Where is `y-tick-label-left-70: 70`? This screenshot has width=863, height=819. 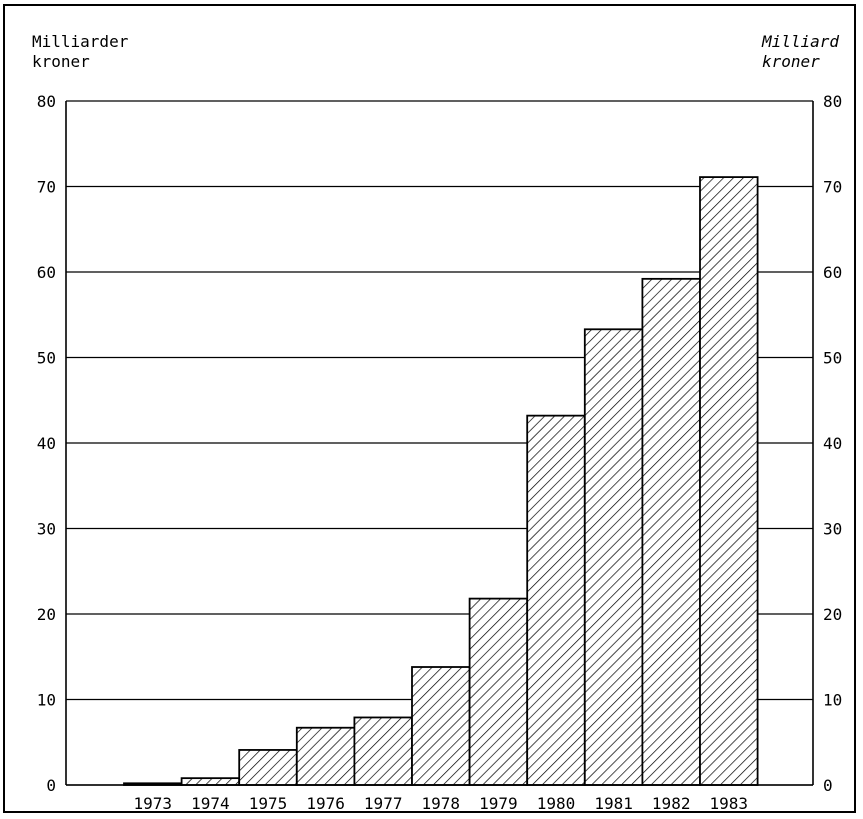
y-tick-label-left-70: 70 is located at coordinates (46, 187).